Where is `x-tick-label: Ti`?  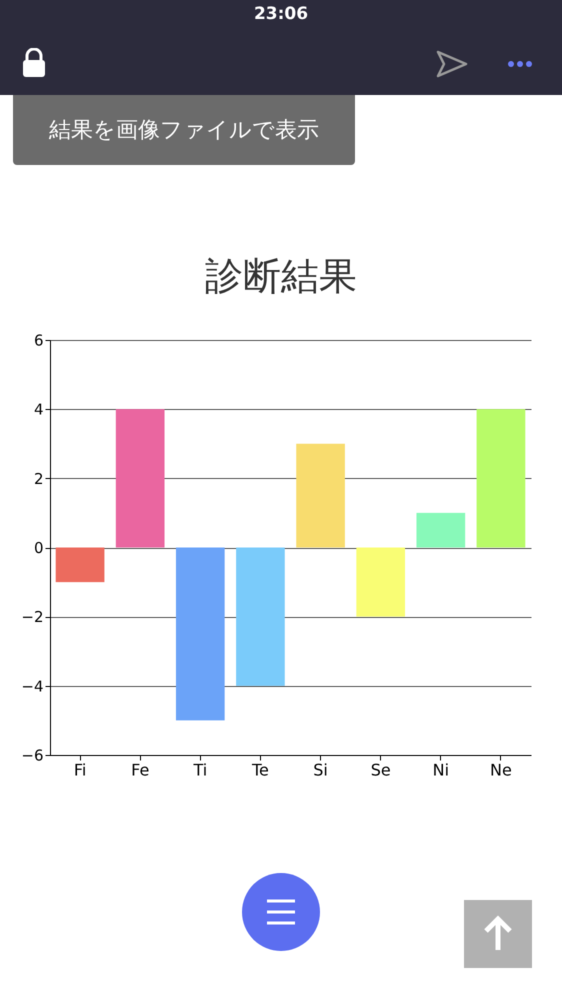 x-tick-label: Ti is located at coordinates (200, 770).